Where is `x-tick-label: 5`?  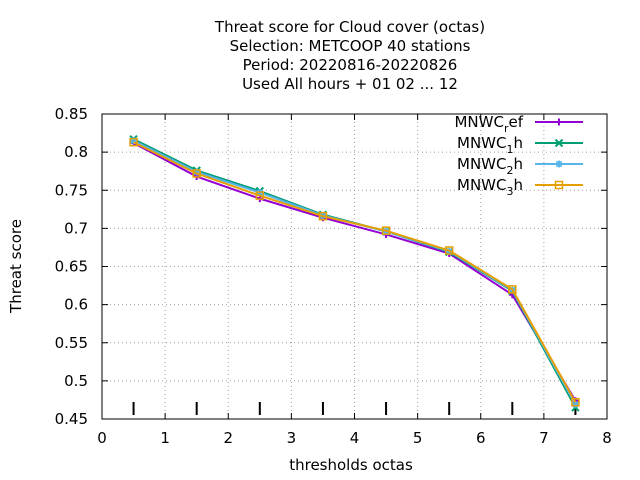 x-tick-label: 5 is located at coordinates (418, 438).